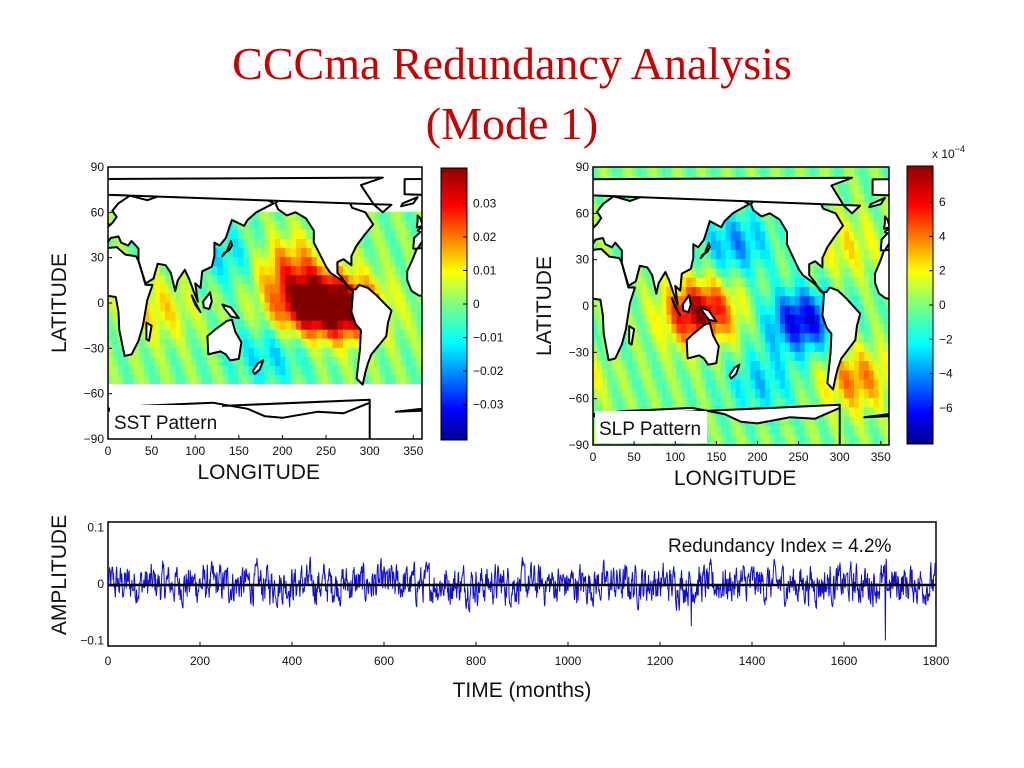  Describe the element at coordinates (650, 429) in the screenshot. I see `slp-panel-label: SLP Pattern` at that location.